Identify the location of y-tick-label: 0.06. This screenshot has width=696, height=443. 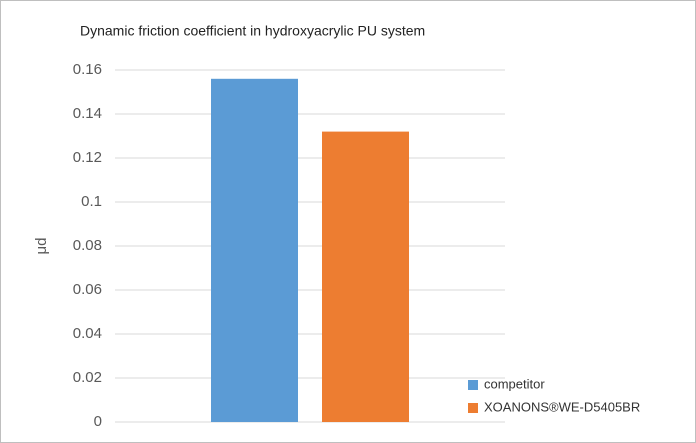
(87, 289).